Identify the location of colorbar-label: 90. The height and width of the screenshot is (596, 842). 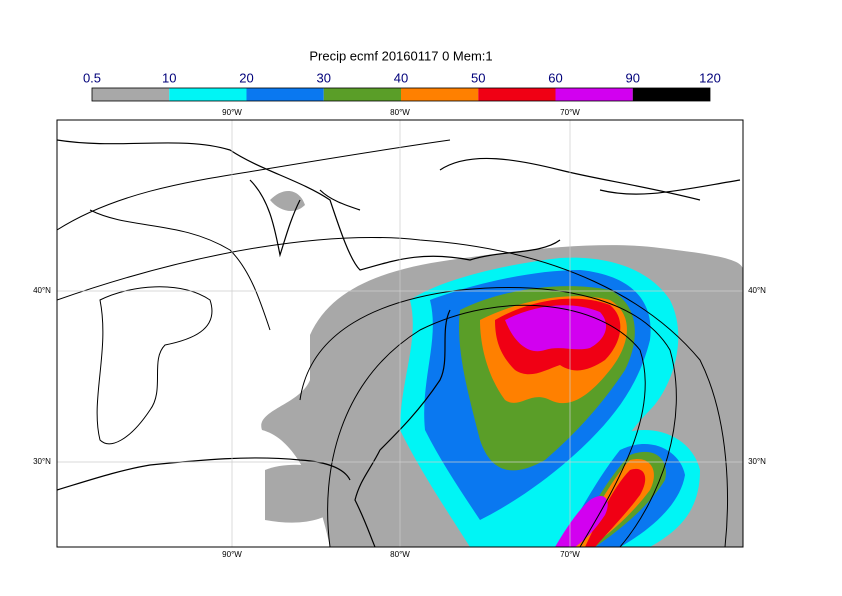
(633, 77).